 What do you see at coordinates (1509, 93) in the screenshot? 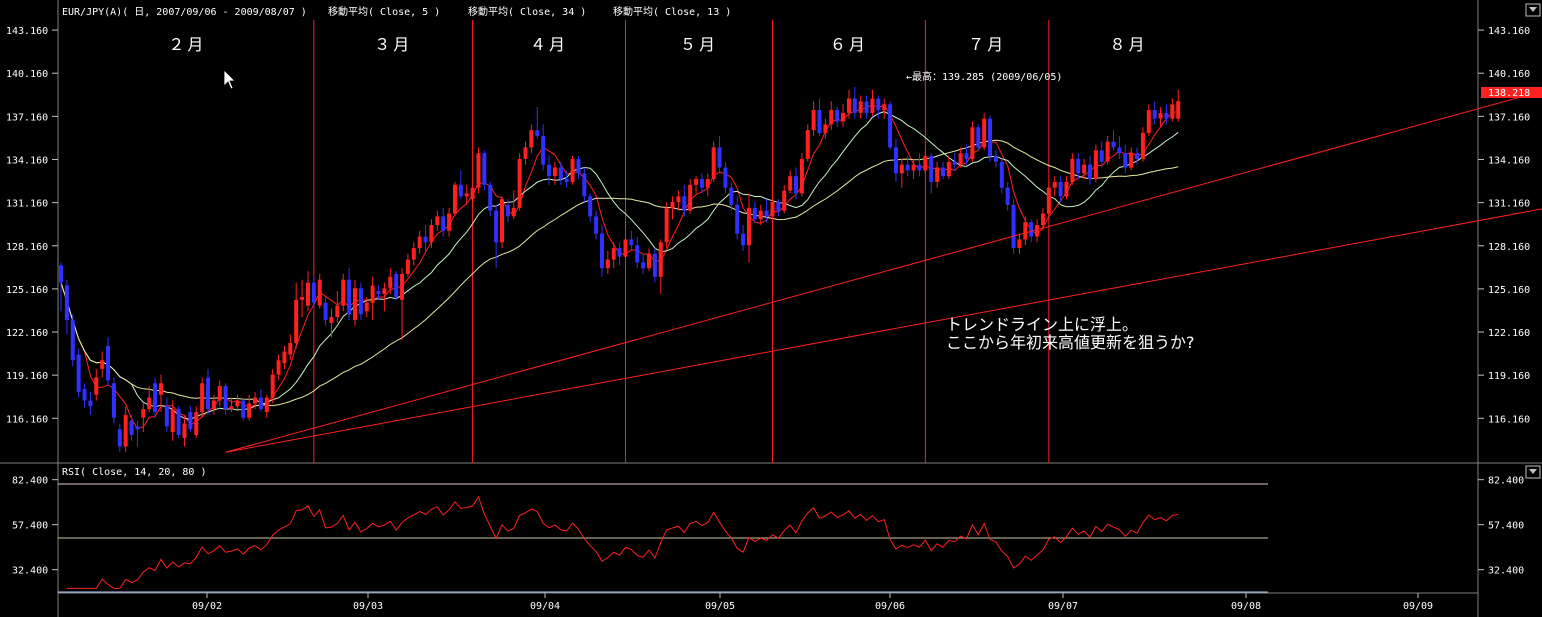
I see `last-price-label: 138.218` at bounding box center [1509, 93].